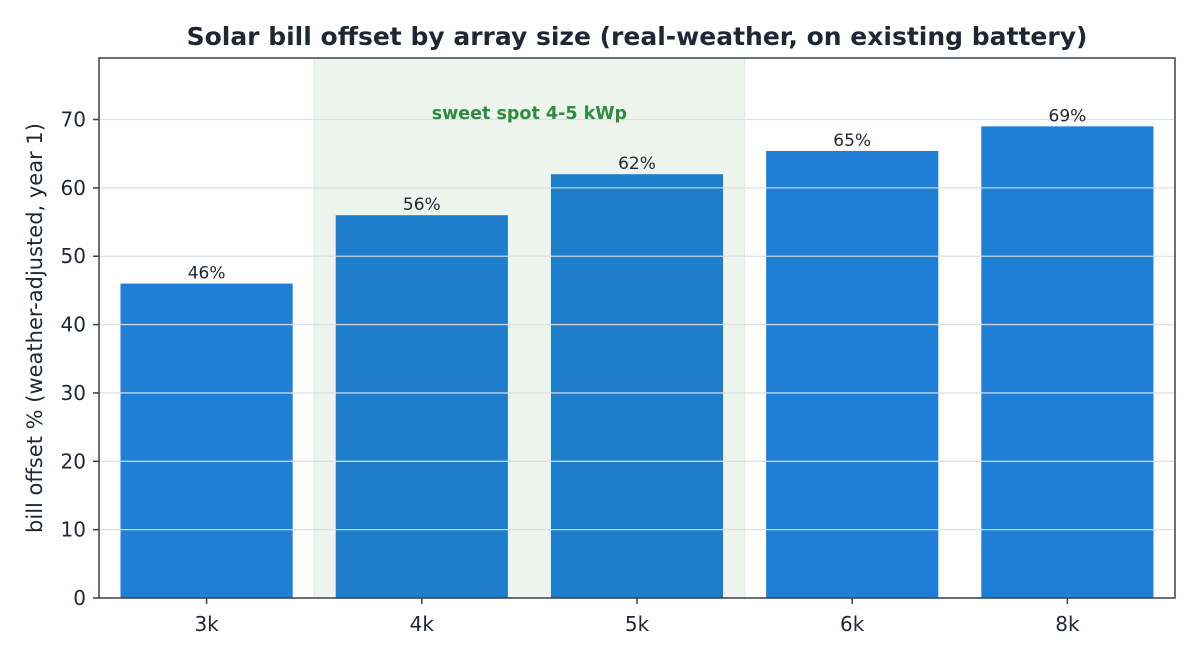  I want to click on x-tick-label: 5k, so click(637, 624).